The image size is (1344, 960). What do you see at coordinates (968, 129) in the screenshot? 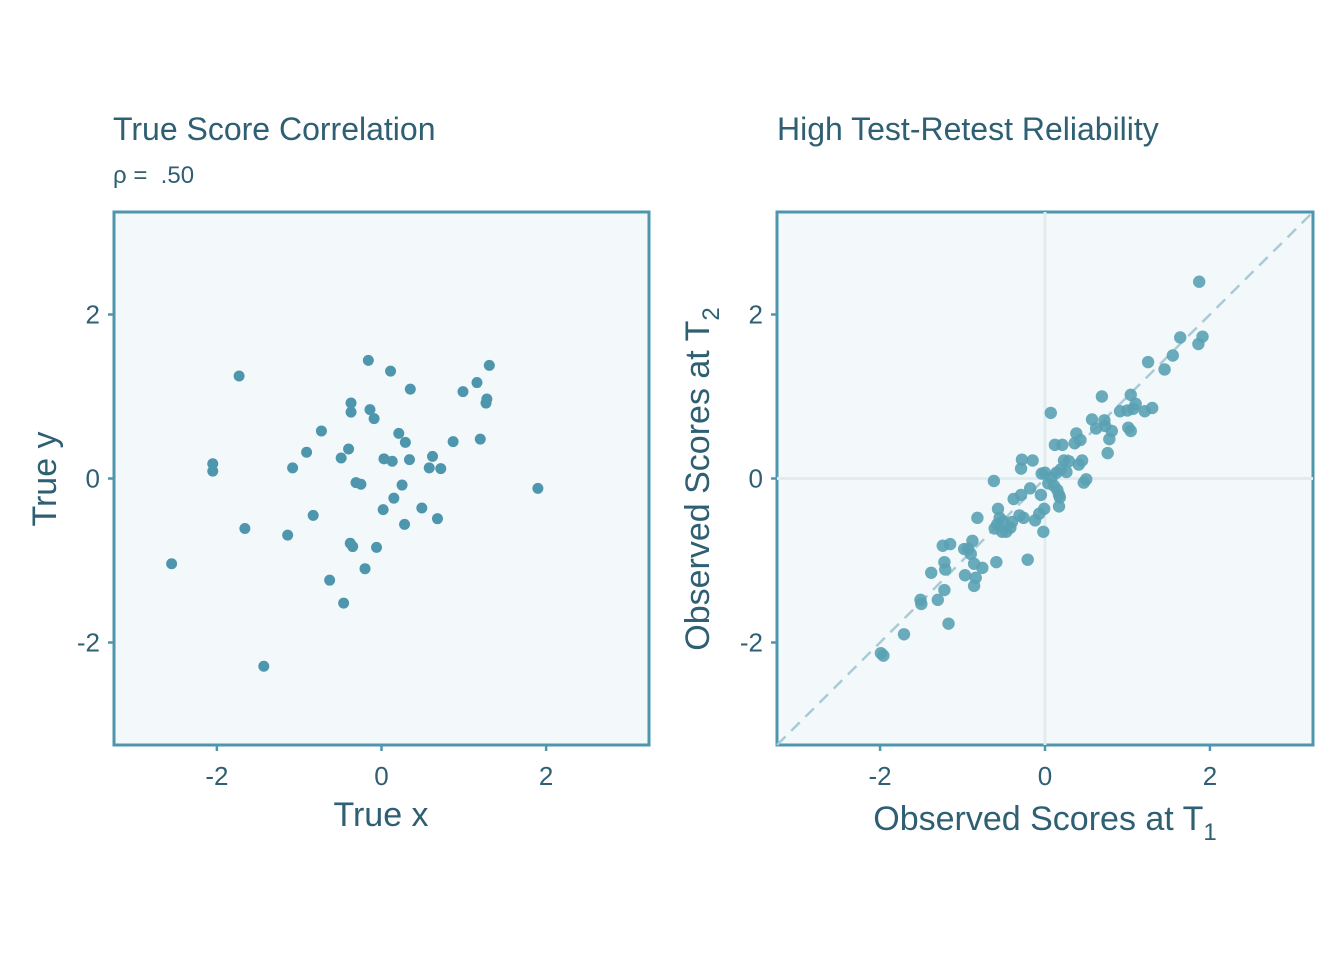
I see `chart-right-title: High Test-Retest Reliability` at bounding box center [968, 129].